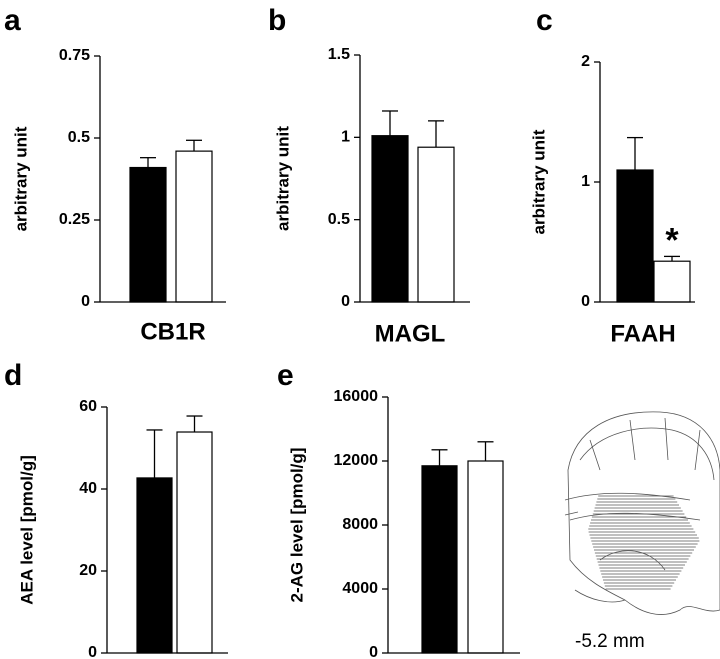 The image size is (720, 659). What do you see at coordinates (172, 331) in the screenshot?
I see `x-axis-label: CB1R` at bounding box center [172, 331].